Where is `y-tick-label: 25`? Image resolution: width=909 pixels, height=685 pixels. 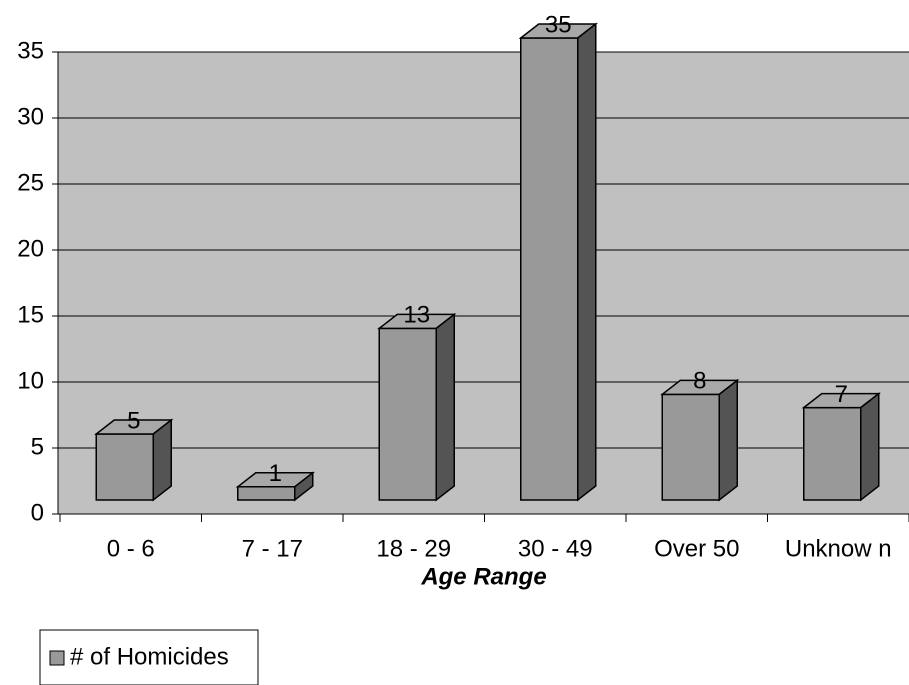 y-tick-label: 25 is located at coordinates (30, 182).